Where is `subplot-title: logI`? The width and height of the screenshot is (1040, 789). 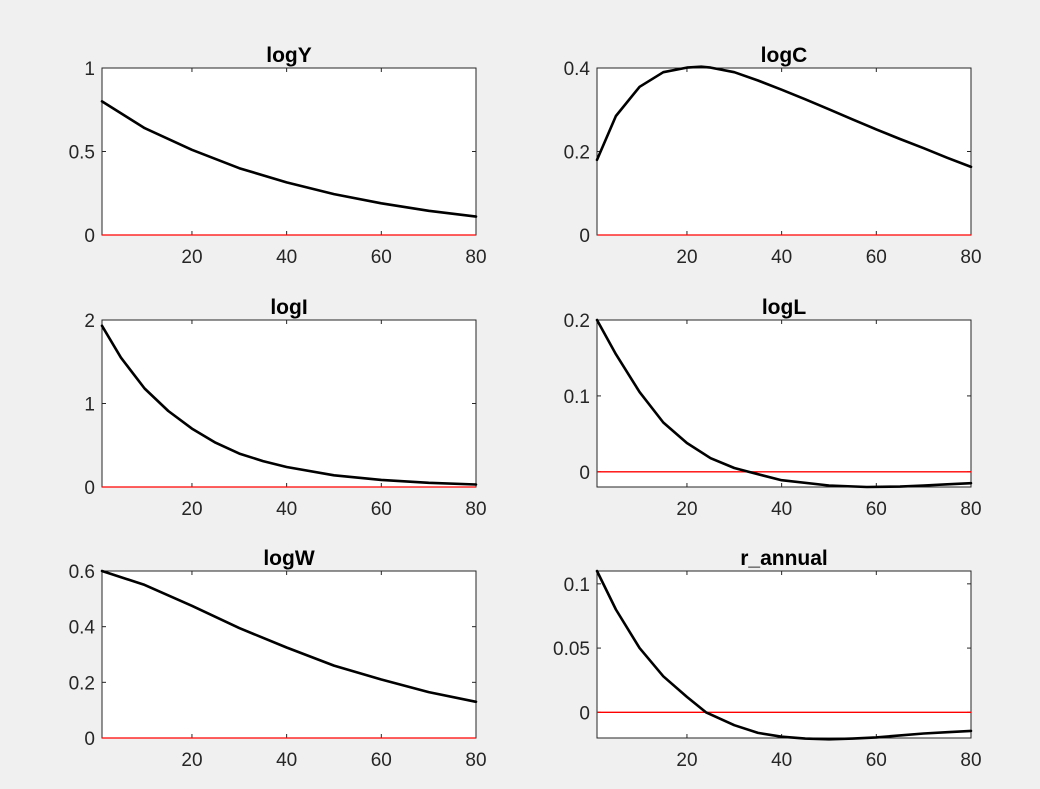 subplot-title: logI is located at coordinates (288, 307).